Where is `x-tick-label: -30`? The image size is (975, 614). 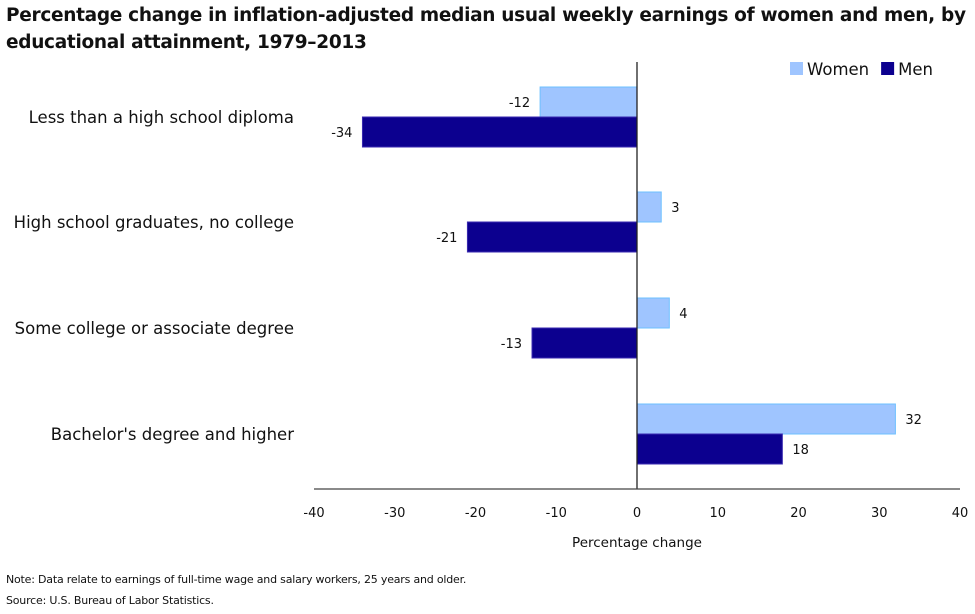 x-tick-label: -30 is located at coordinates (394, 513).